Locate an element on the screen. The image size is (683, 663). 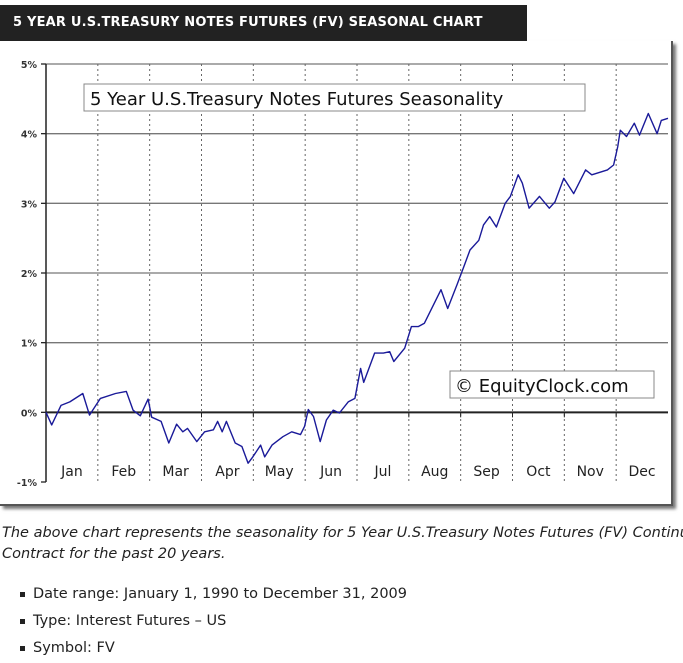
x-tick-label: Jan is located at coordinates (71, 472).